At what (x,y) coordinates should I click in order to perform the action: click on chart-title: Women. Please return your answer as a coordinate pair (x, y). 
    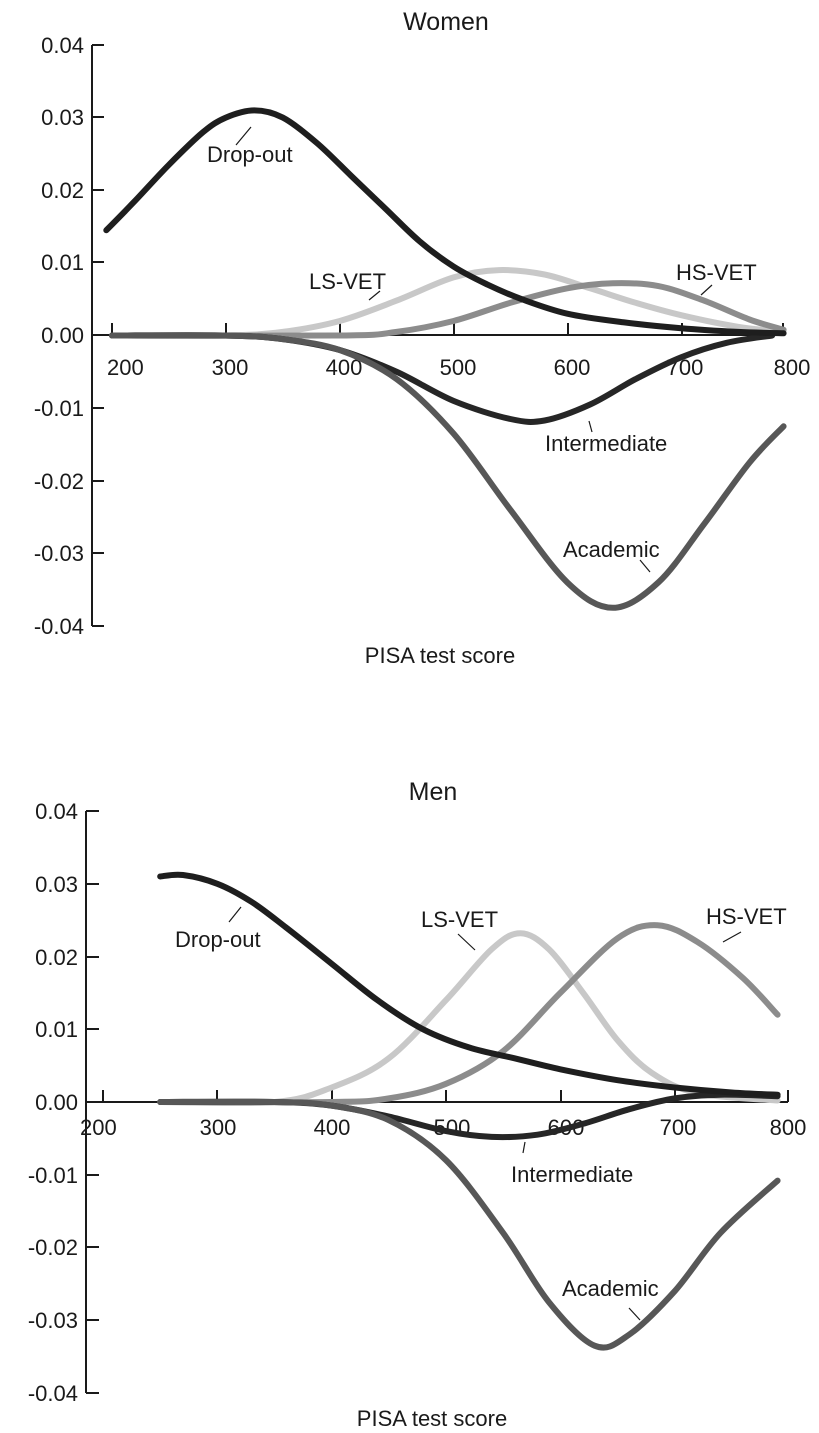
    Looking at the image, I should click on (446, 22).